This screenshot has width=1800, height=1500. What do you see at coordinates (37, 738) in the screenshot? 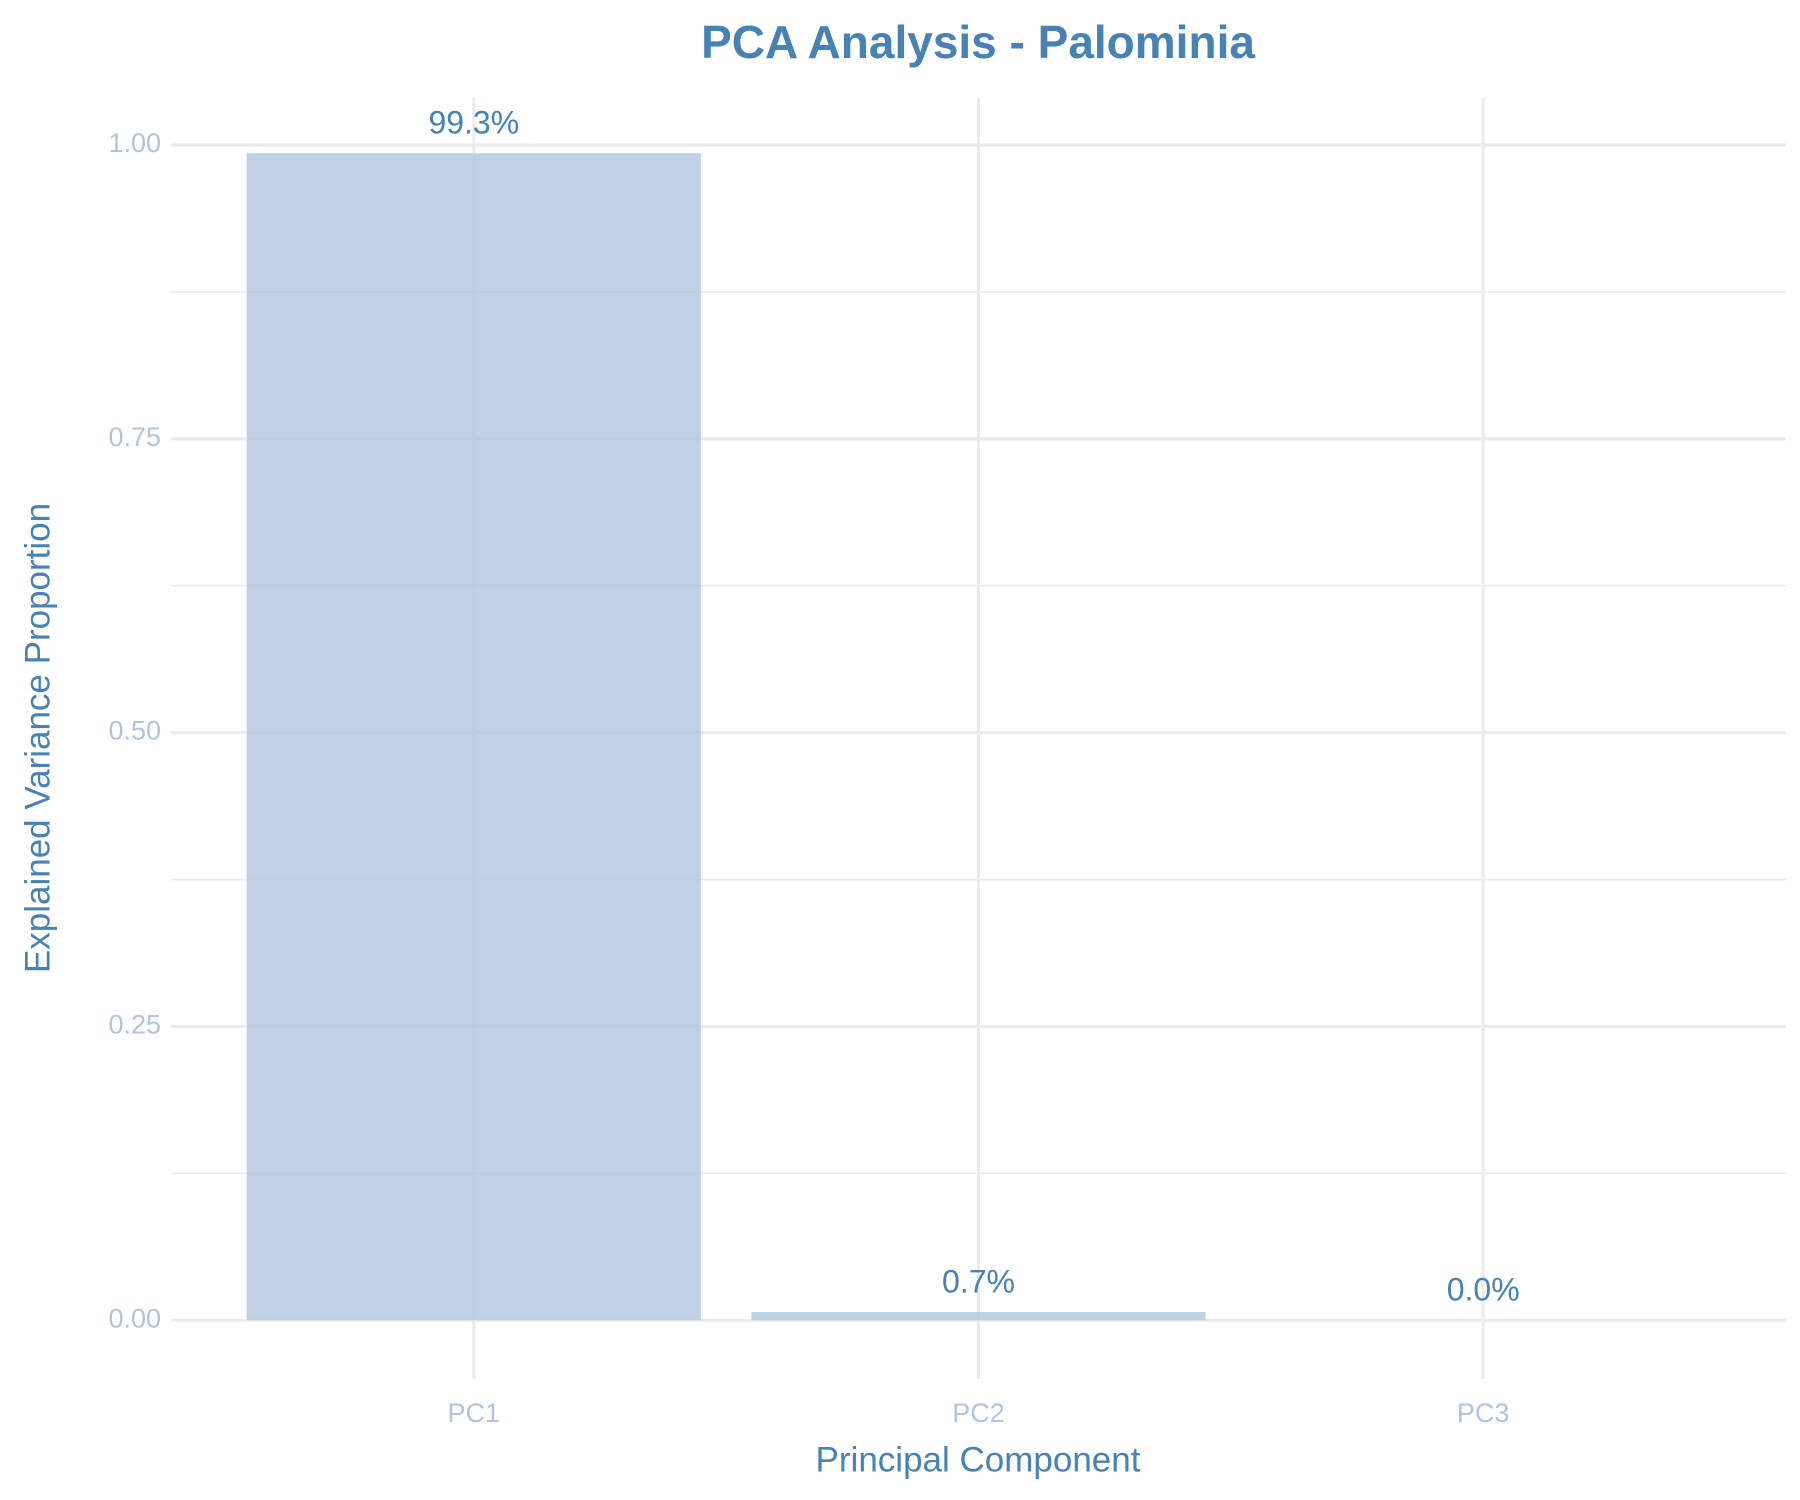
I see `y-axis-title: Explained Variance Proportion` at bounding box center [37, 738].